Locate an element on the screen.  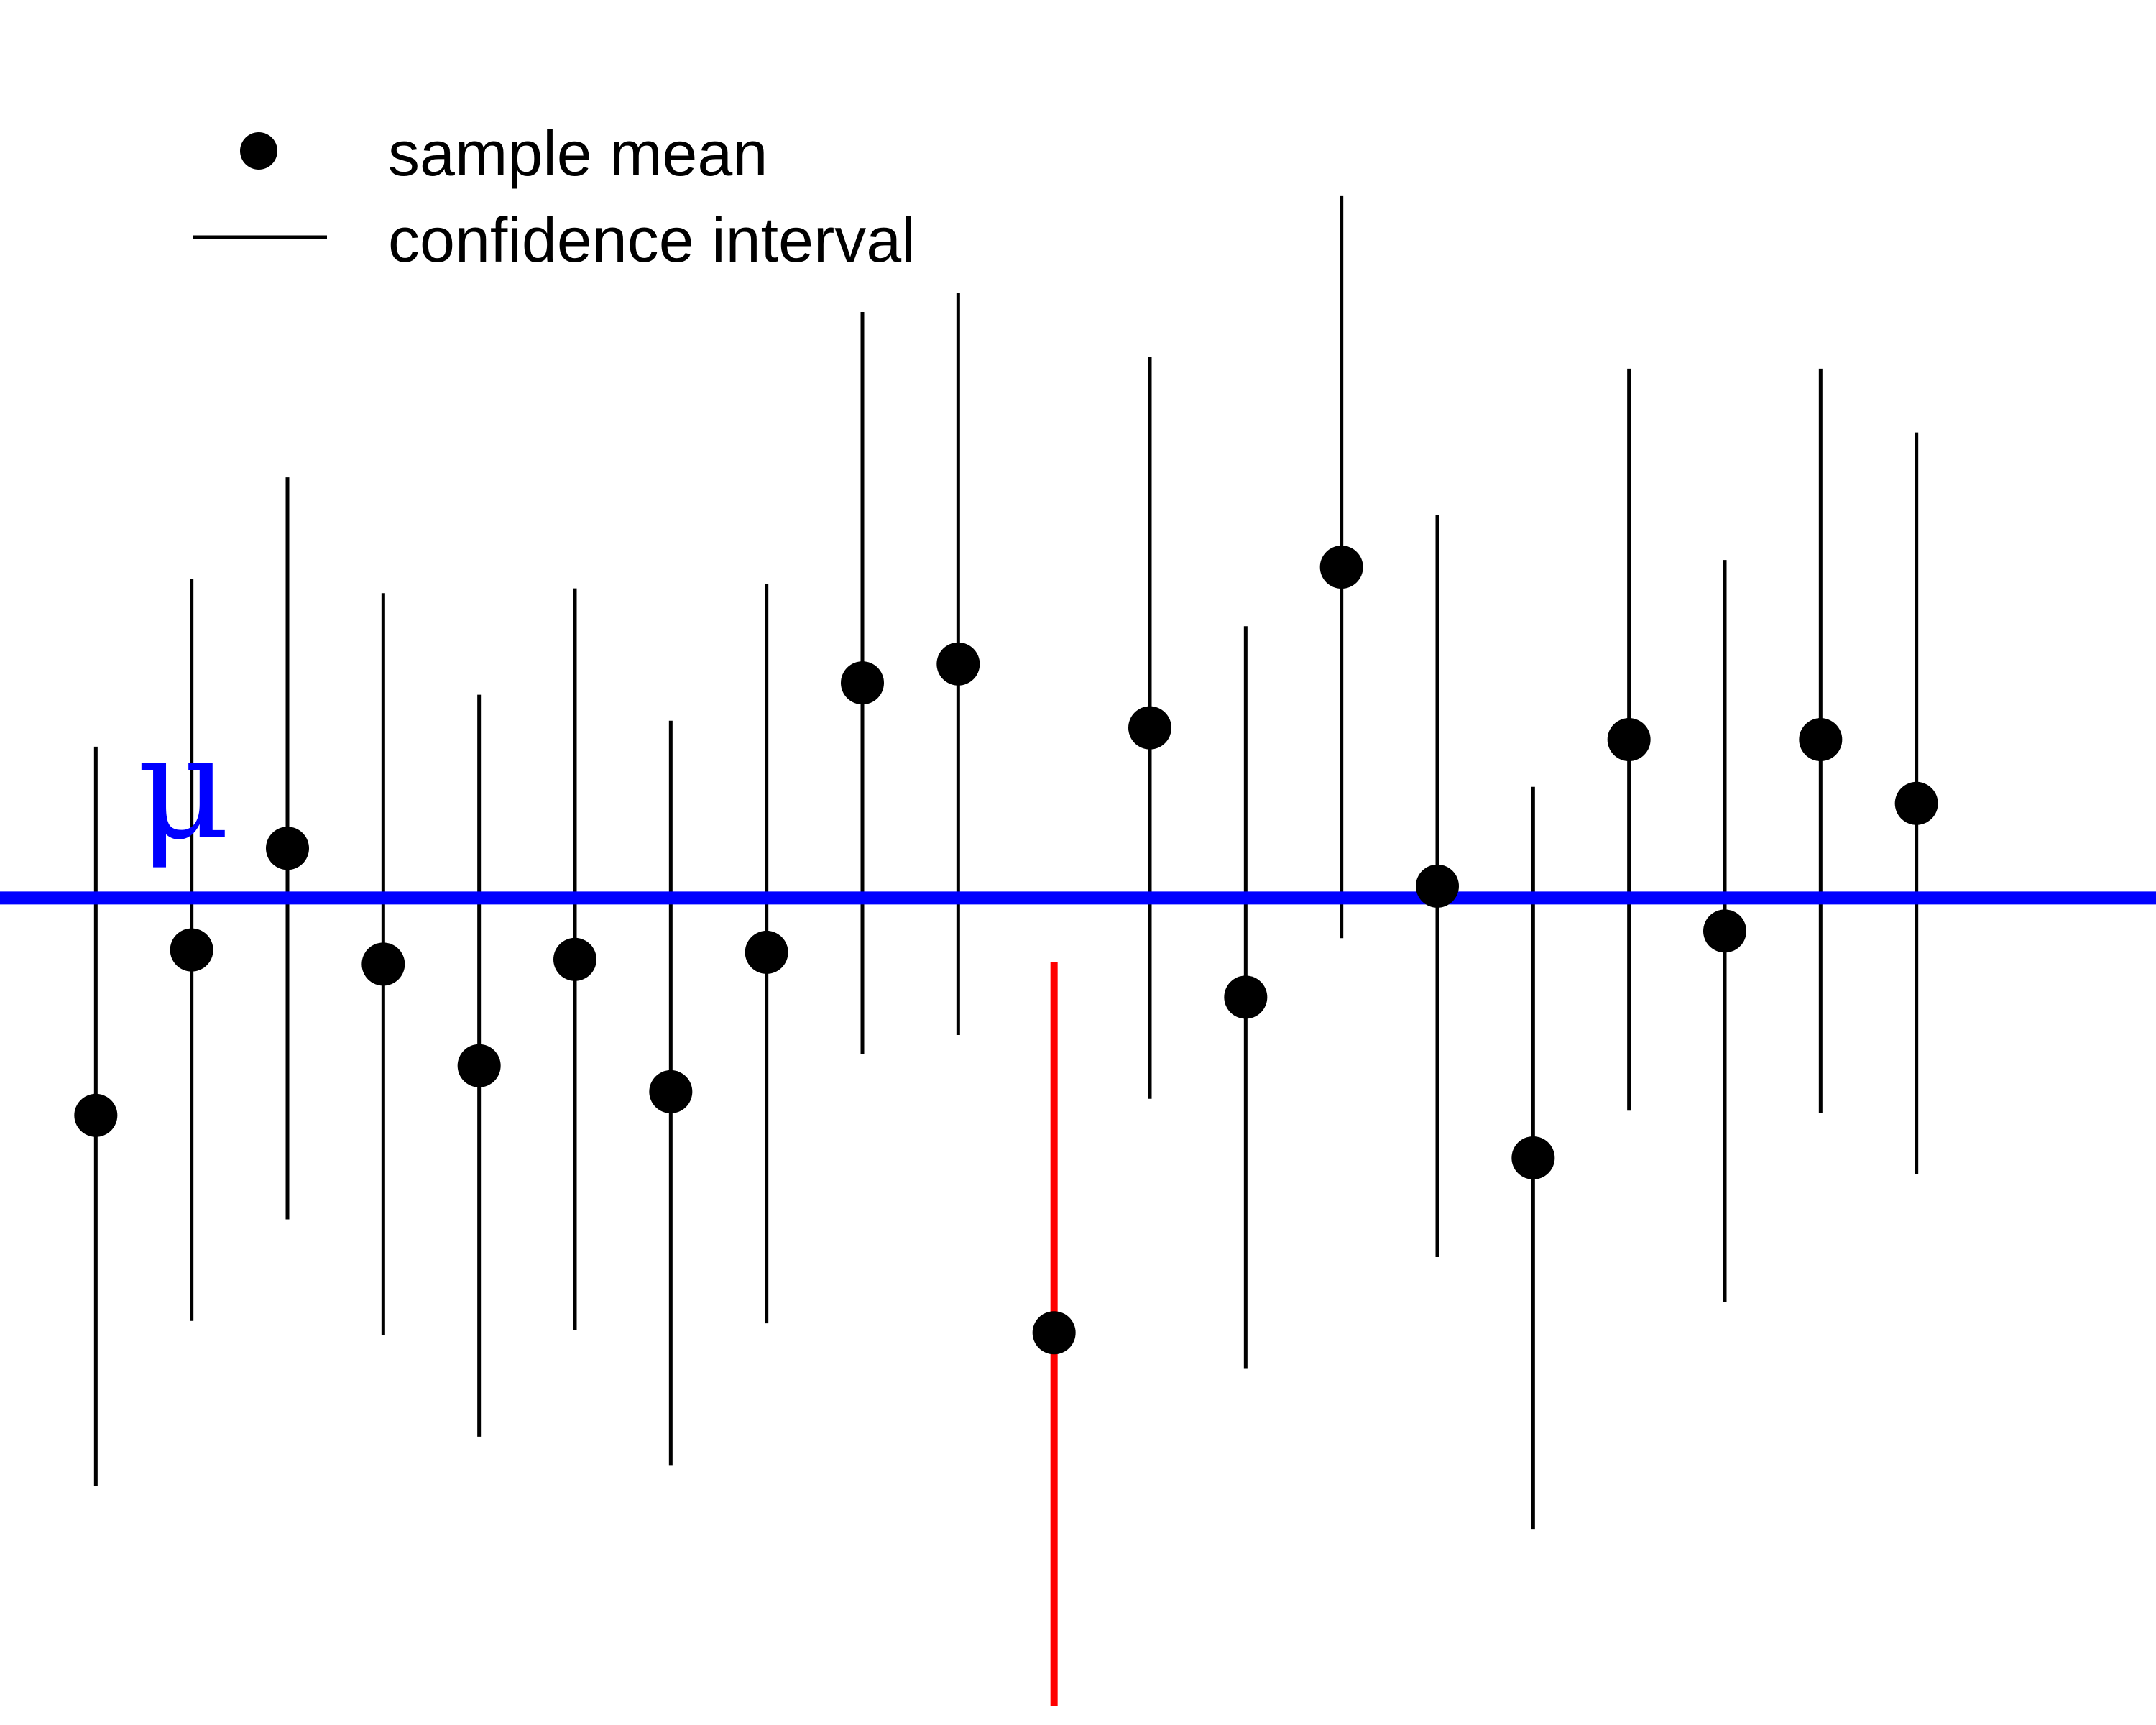
mu-label: μ is located at coordinates (184, 788).